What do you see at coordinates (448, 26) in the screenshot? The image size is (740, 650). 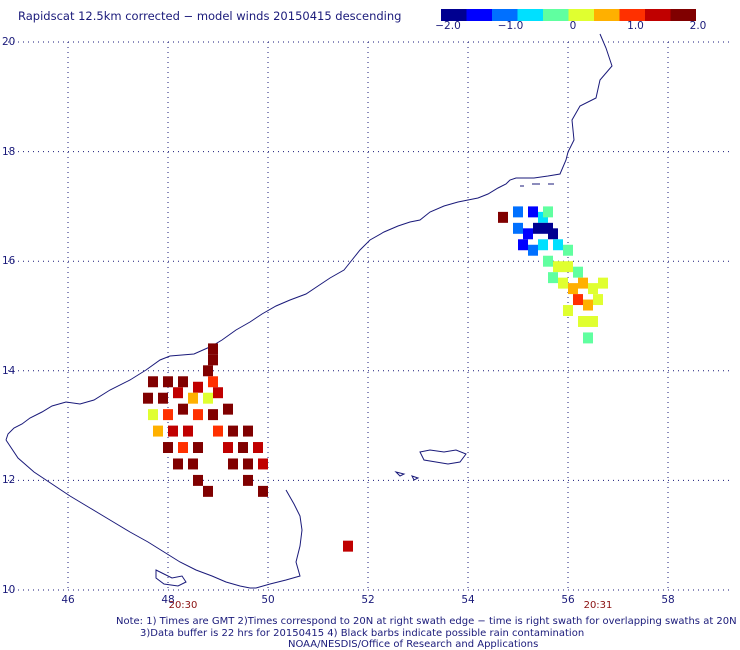 I see `colorbar-tick-label: −2.0` at bounding box center [448, 26].